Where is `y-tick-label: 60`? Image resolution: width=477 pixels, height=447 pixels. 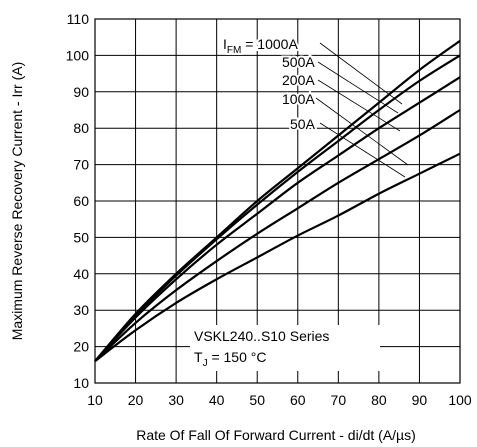 y-tick-label: 60 is located at coordinates (81, 201).